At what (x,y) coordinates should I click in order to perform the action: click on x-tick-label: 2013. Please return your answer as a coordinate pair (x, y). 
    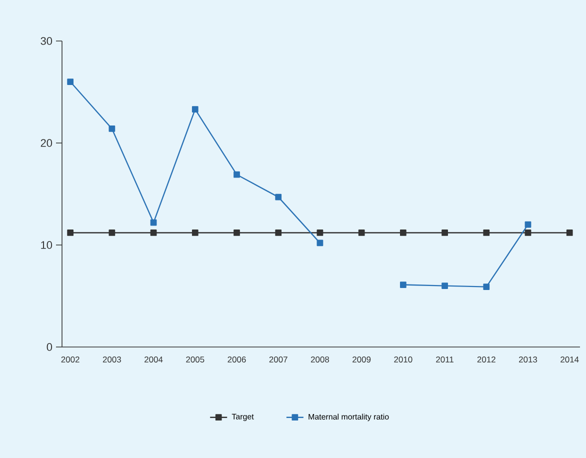
    Looking at the image, I should click on (528, 359).